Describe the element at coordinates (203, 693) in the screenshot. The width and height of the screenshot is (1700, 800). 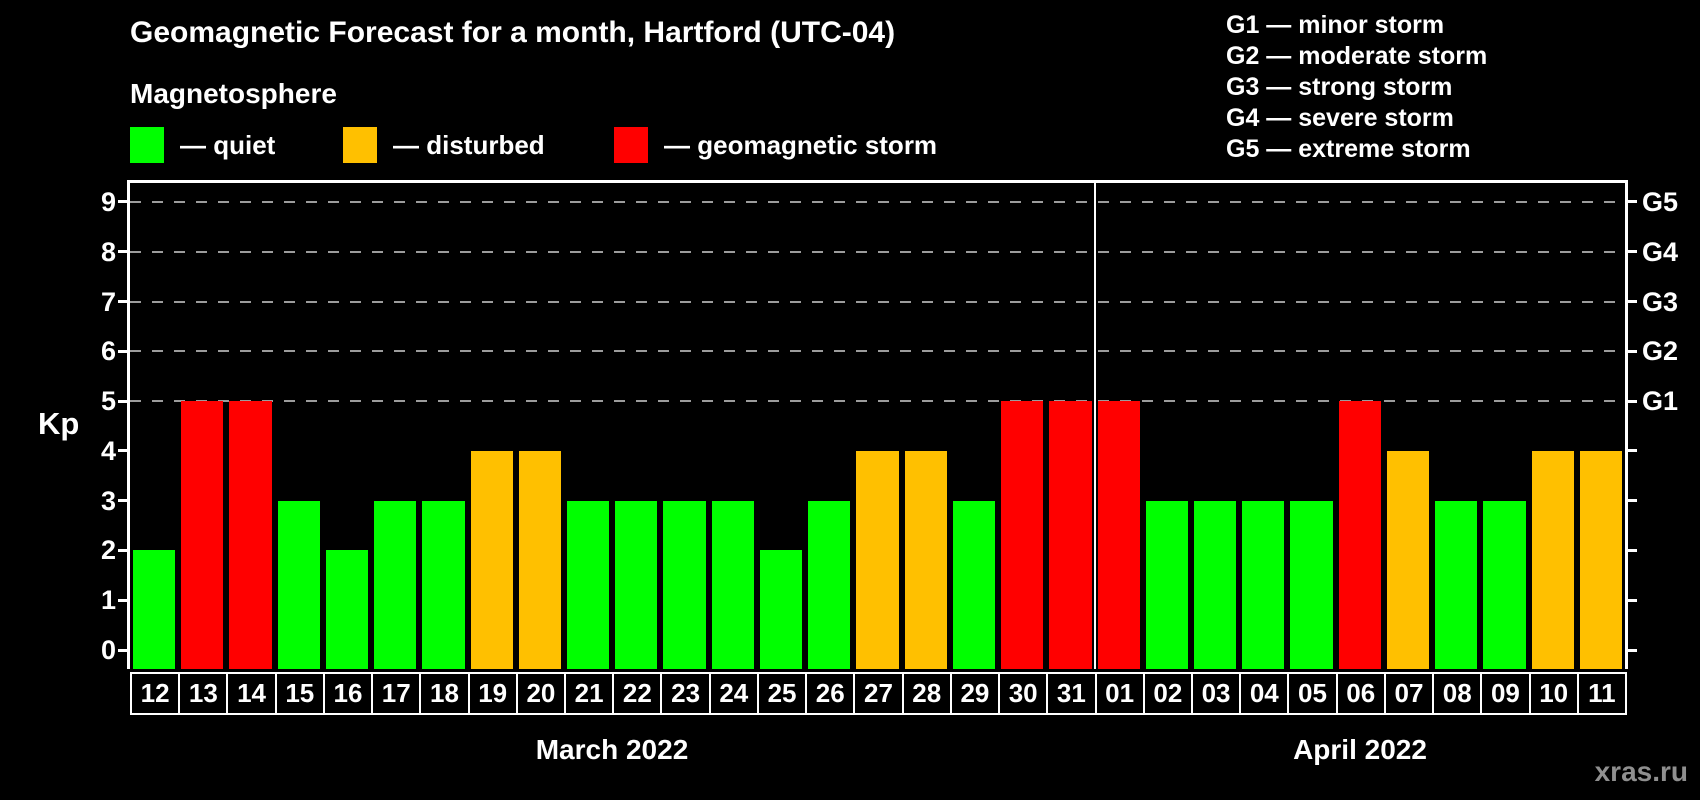
I see `date-label: 13` at that location.